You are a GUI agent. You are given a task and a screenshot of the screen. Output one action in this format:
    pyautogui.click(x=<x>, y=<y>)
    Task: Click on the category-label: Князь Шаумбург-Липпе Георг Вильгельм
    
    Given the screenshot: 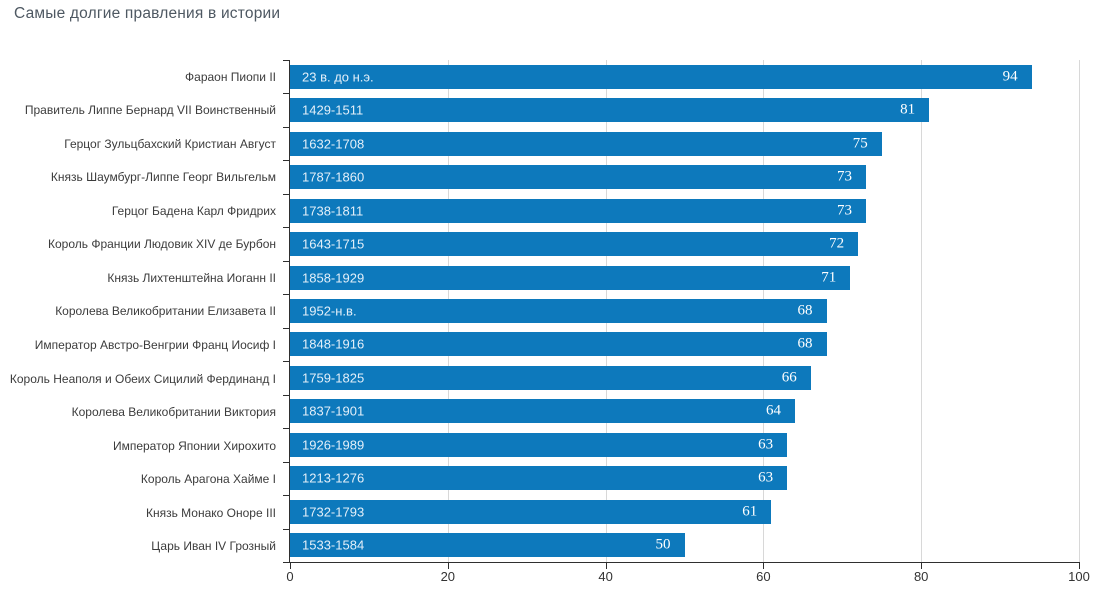 What is the action you would take?
    pyautogui.click(x=163, y=177)
    